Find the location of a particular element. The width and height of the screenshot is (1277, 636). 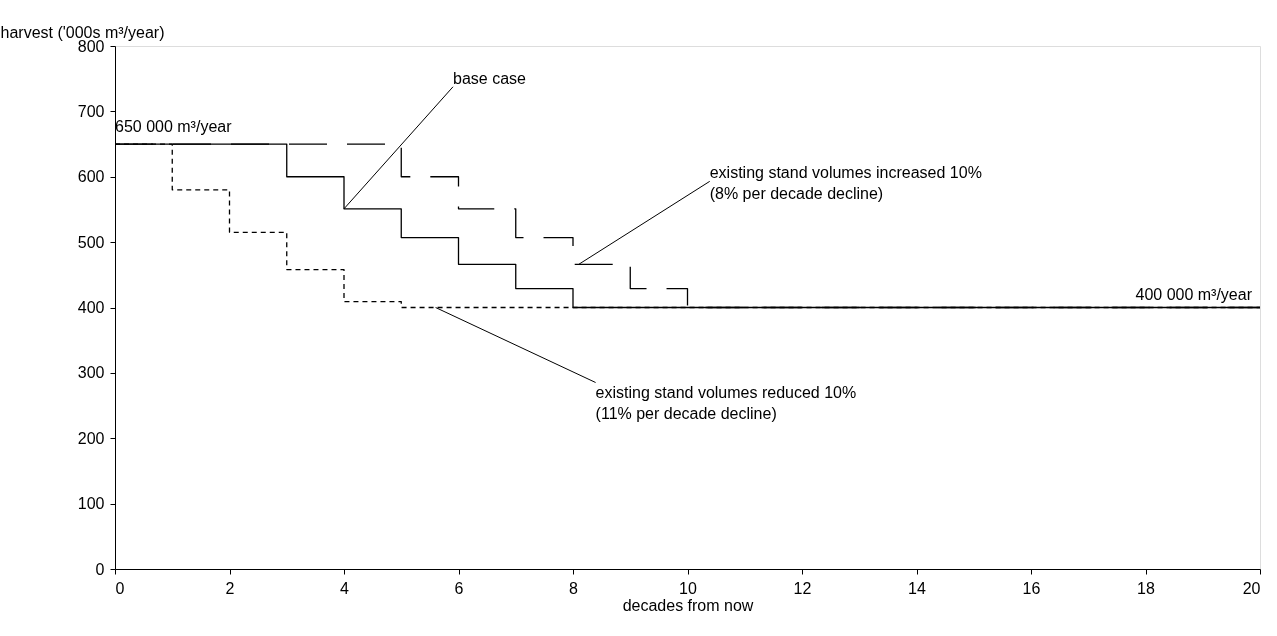

y-tick-label: 400 is located at coordinates (91, 307).